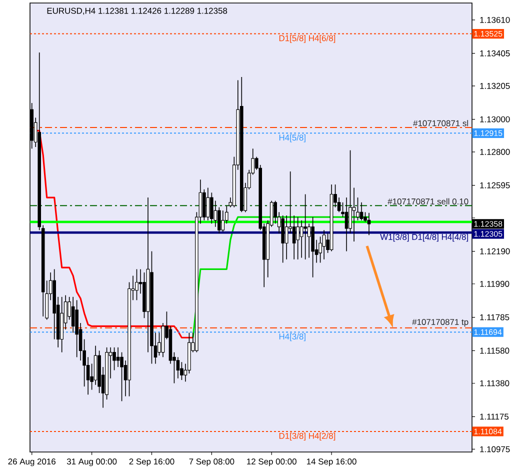 Image resolution: width=514 pixels, height=474 pixels. Describe the element at coordinates (495, 53) in the screenshot. I see `y-tick-label: 1.13405` at that location.